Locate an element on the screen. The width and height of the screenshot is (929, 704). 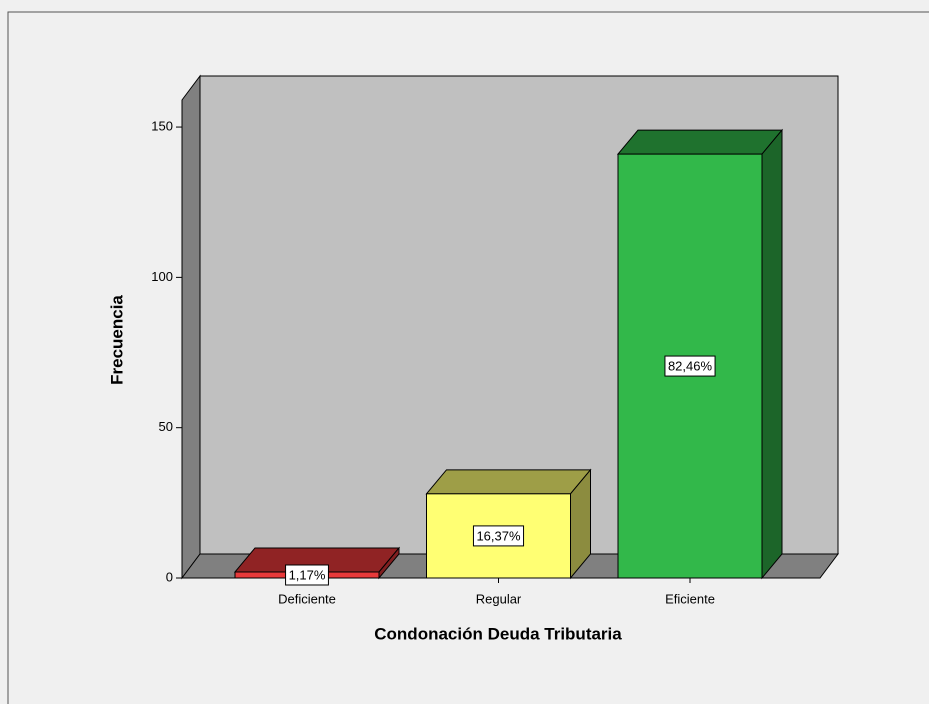
x-axis-title: Condonación Deuda Tributaria is located at coordinates (498, 633).